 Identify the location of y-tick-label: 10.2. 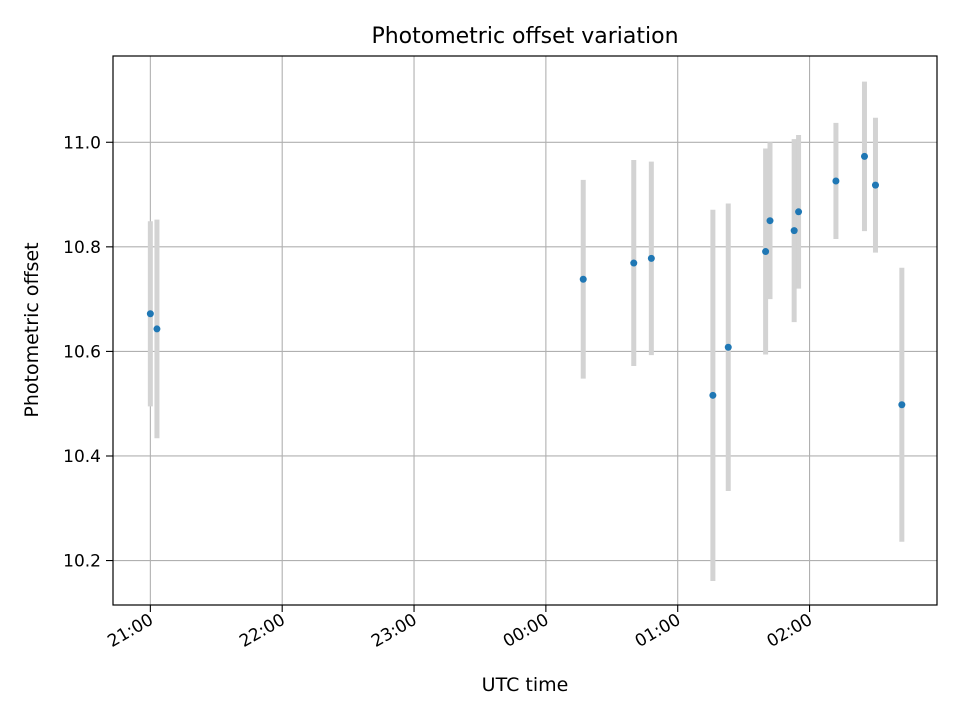
(82, 562).